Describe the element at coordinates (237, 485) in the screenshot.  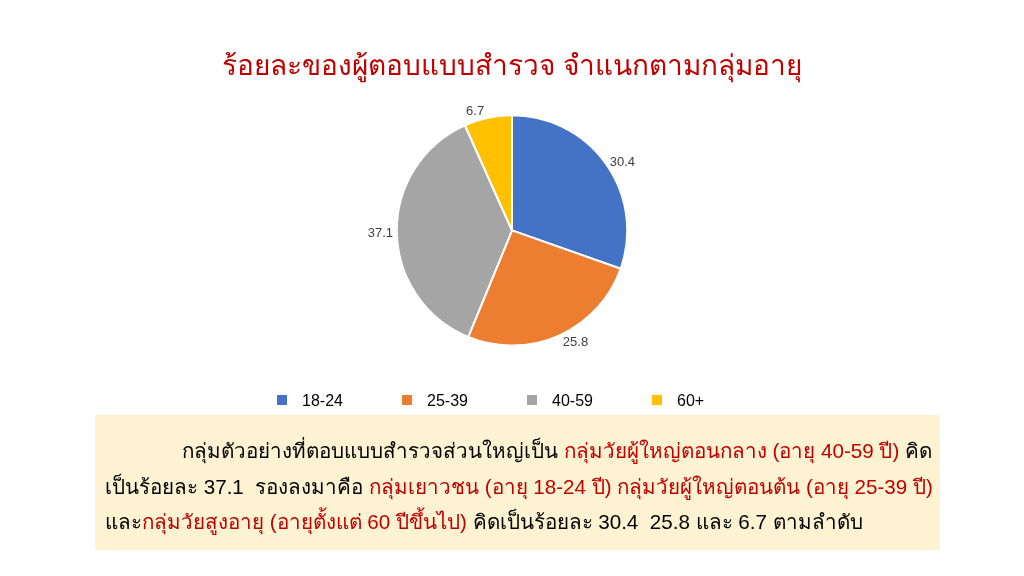
I see `text: เป็นร้อยละ 37.1 รองลงมาคือ` at that location.